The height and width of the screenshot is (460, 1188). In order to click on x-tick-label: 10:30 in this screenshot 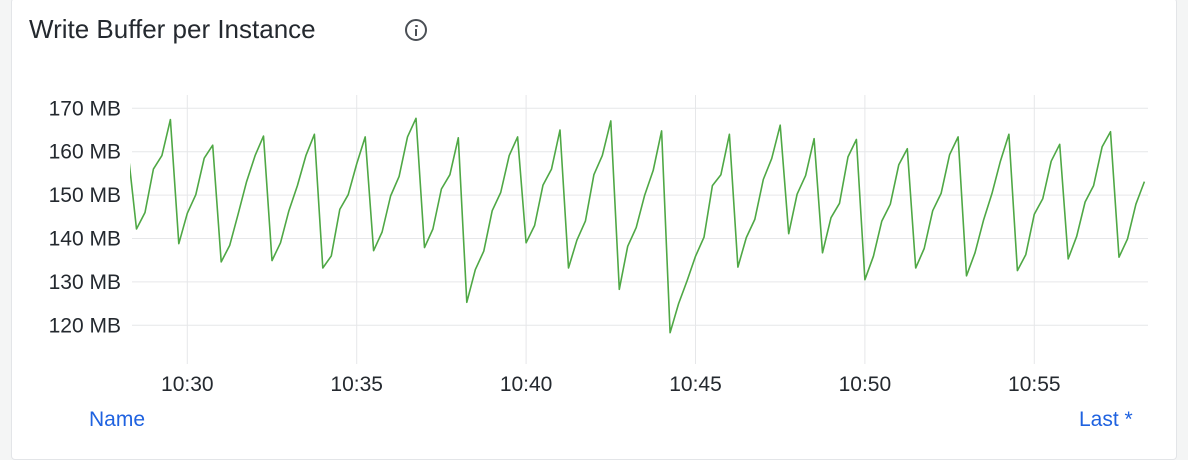, I will do `click(187, 384)`.